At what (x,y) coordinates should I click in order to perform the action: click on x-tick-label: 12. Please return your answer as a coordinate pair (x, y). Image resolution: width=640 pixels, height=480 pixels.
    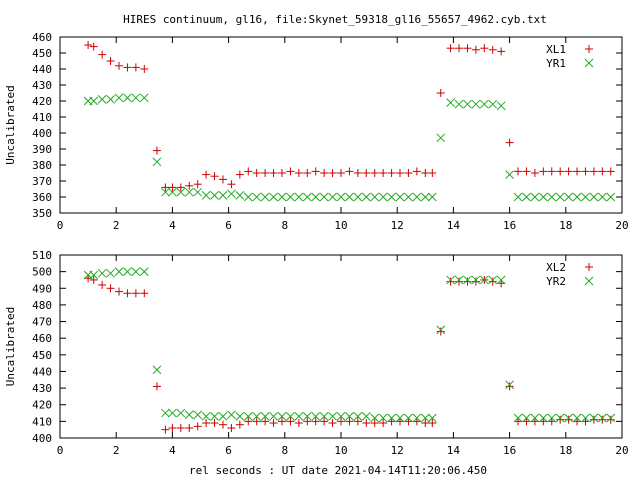
    Looking at the image, I should click on (397, 225).